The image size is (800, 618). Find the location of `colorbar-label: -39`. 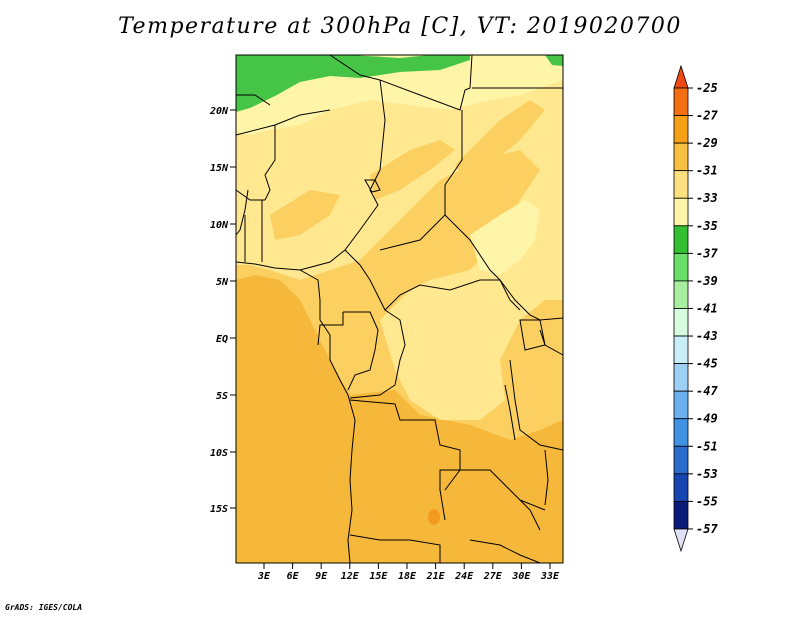

colorbar-label: -39 is located at coordinates (707, 281).